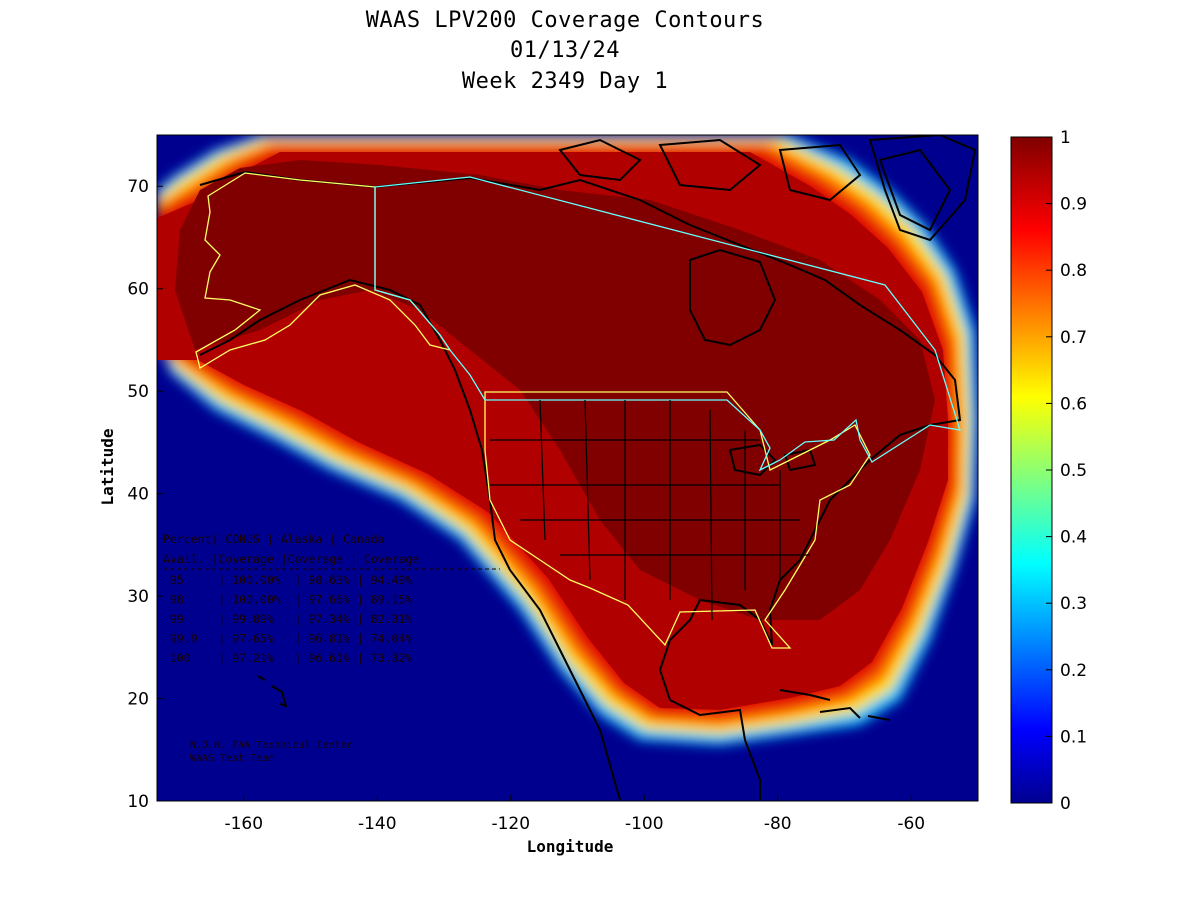 The width and height of the screenshot is (1200, 900). I want to click on hawaii, so click(272, 691).